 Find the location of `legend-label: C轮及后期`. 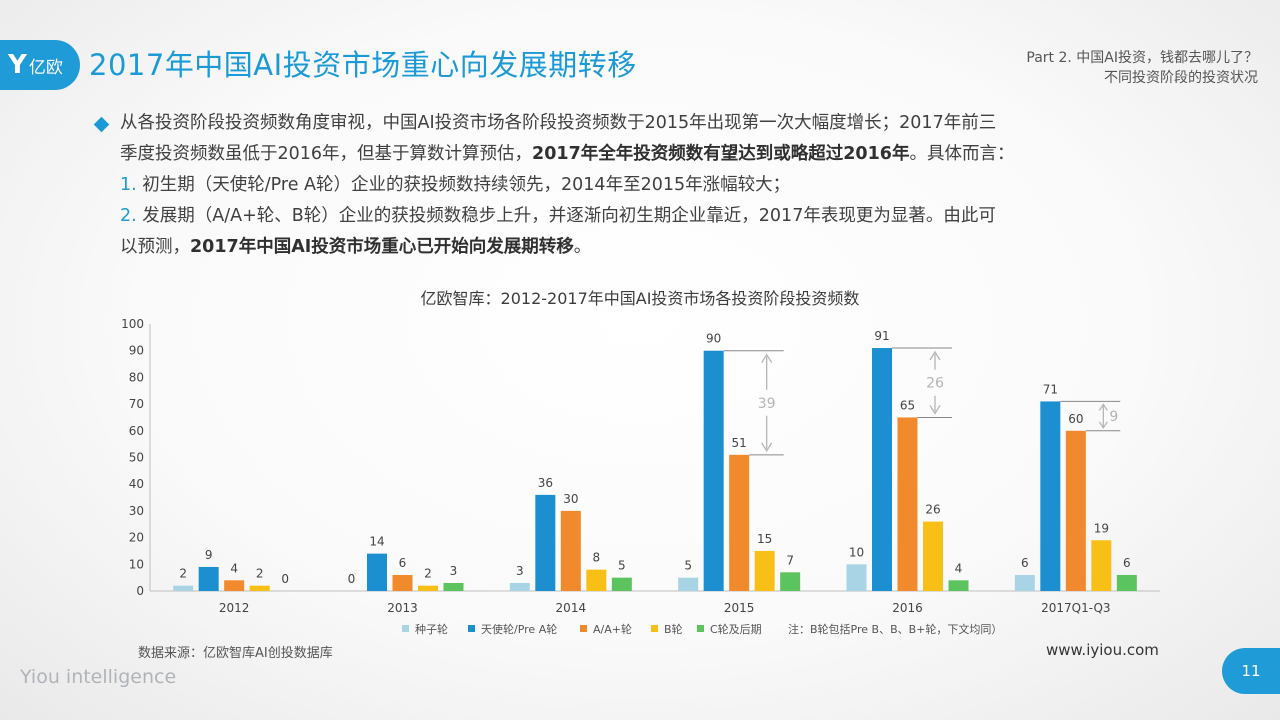

legend-label: C轮及后期 is located at coordinates (736, 629).